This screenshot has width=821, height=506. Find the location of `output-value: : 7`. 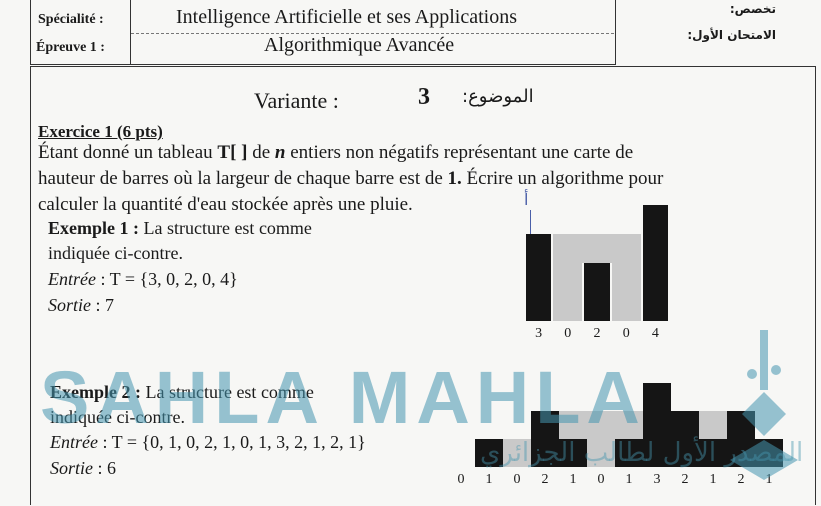

output-value: : 7 is located at coordinates (103, 305).